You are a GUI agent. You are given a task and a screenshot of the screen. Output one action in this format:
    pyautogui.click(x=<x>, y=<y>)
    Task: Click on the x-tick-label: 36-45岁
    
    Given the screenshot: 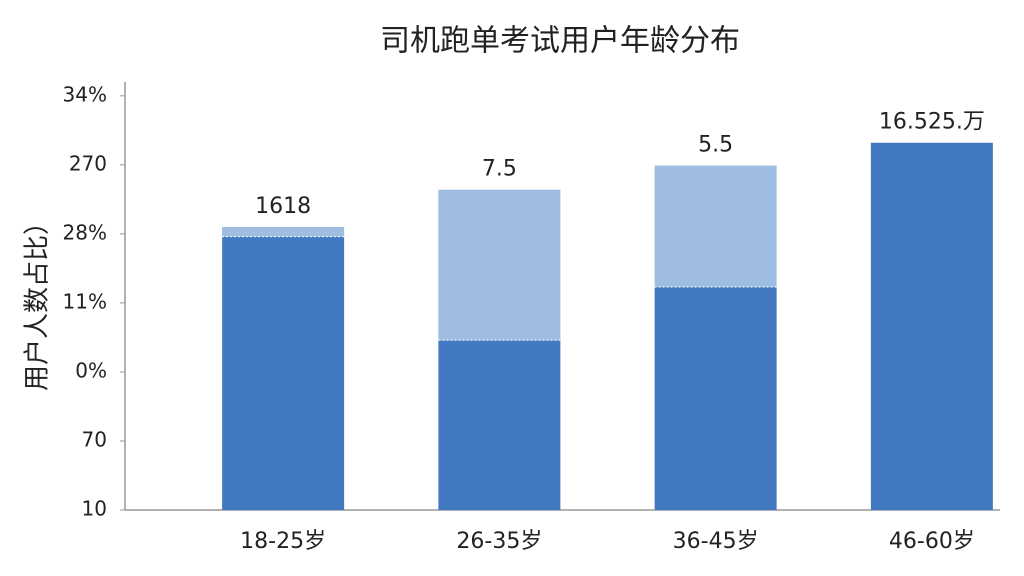 What is the action you would take?
    pyautogui.click(x=716, y=541)
    